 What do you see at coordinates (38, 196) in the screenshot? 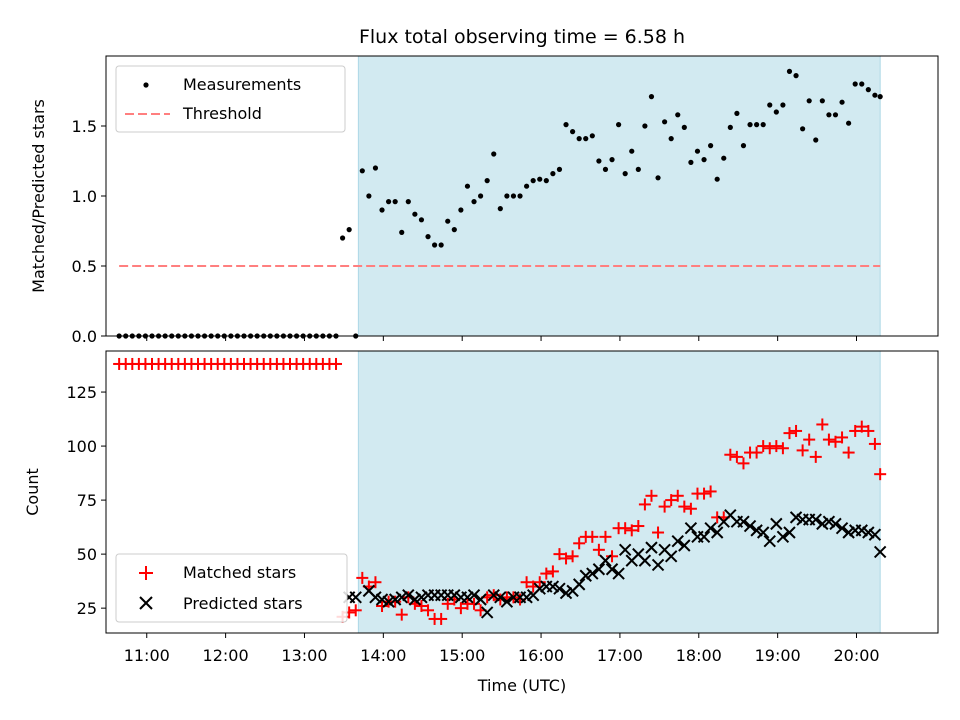
I see `top-y-axis-label: Matched/Predicted stars` at bounding box center [38, 196].